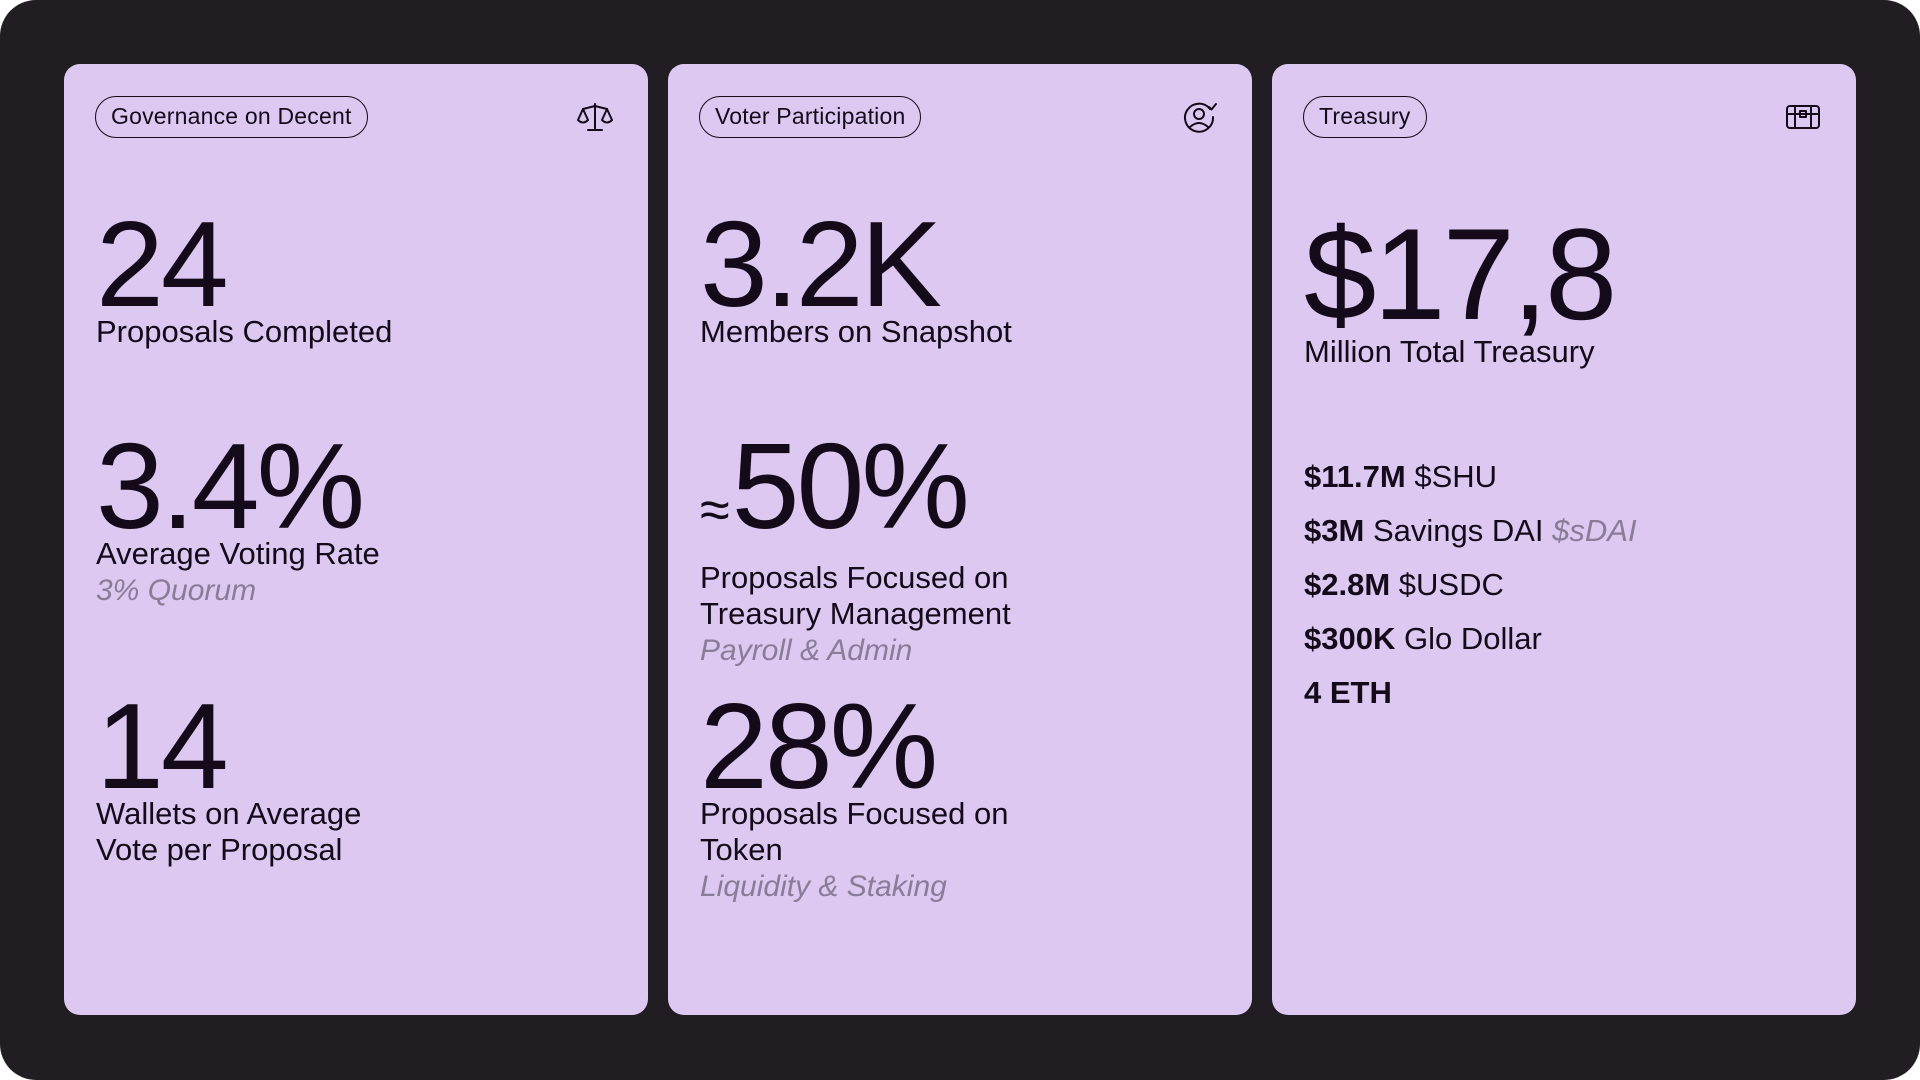 The image size is (1920, 1080). I want to click on holding-row: $2.8M $USDC, so click(1569, 594).